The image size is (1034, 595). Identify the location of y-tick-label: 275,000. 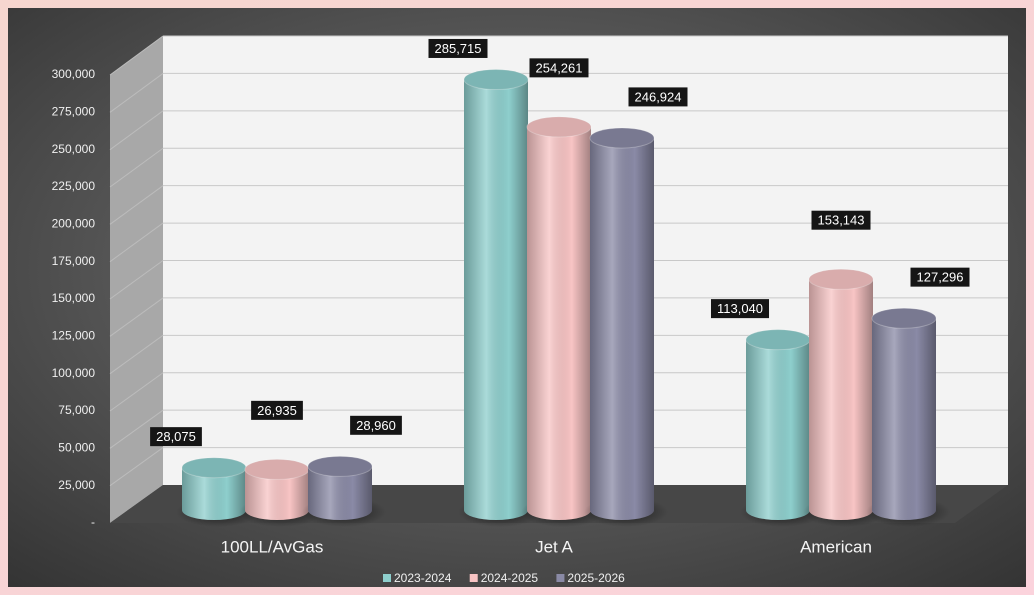
(74, 112).